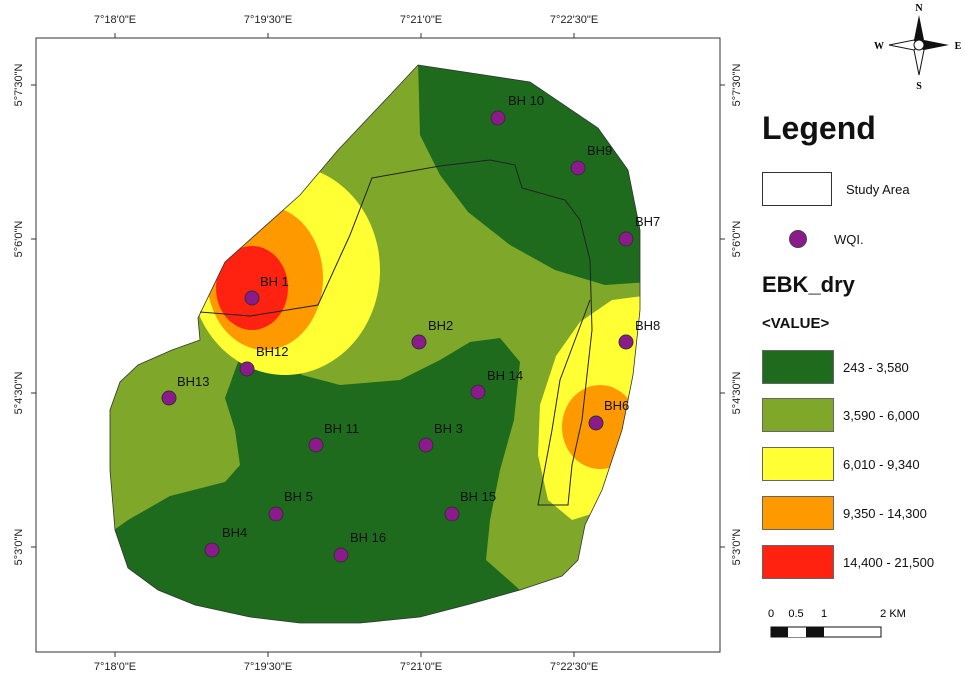  I want to click on study-area-label: Study Area, so click(878, 189).